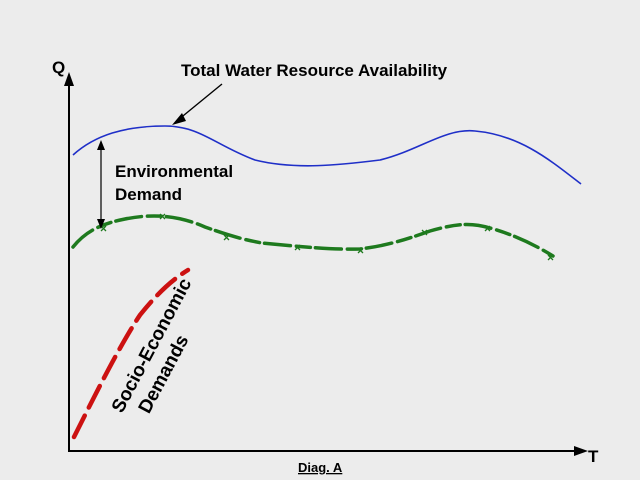 The image size is (640, 480). I want to click on total-water-pointer-arrow, so click(200, 102).